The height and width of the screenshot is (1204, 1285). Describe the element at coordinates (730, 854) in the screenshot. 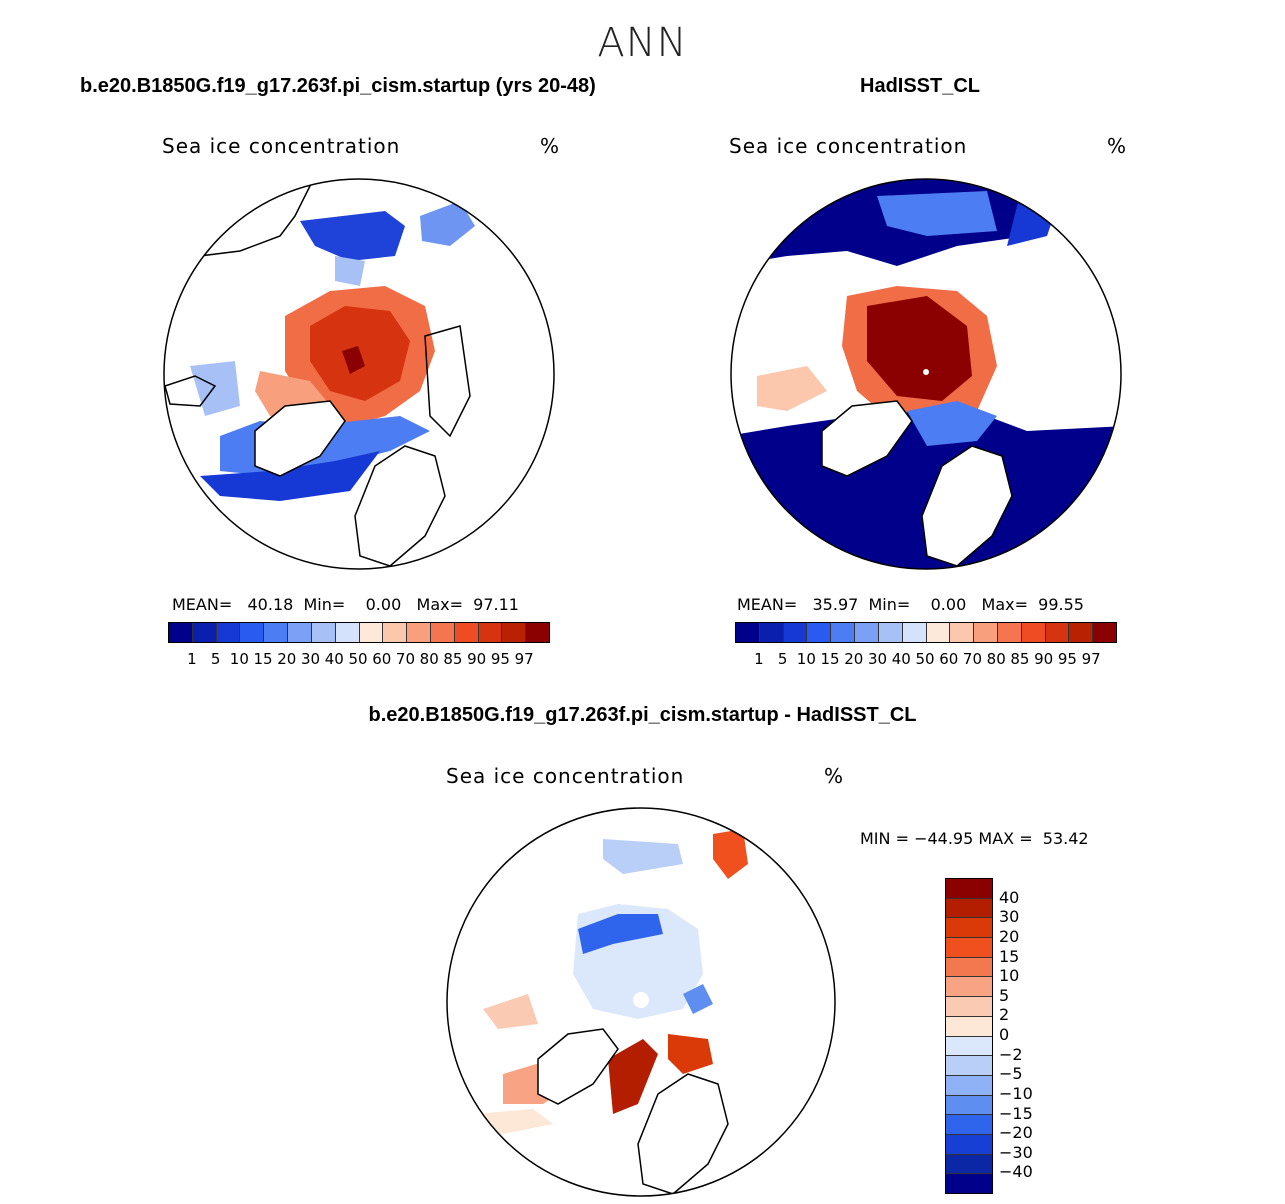

I see `panel3-okhotsk-positive` at that location.